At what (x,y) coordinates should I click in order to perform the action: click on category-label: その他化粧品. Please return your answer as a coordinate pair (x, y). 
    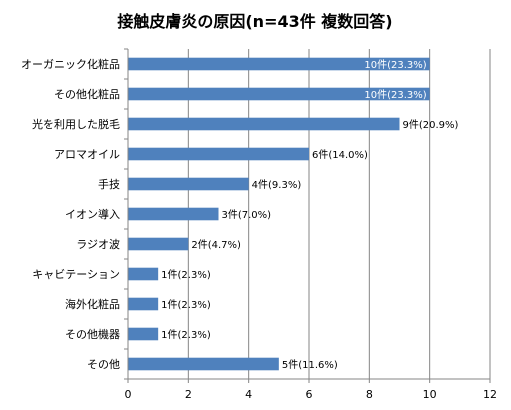
    Looking at the image, I should click on (87, 94).